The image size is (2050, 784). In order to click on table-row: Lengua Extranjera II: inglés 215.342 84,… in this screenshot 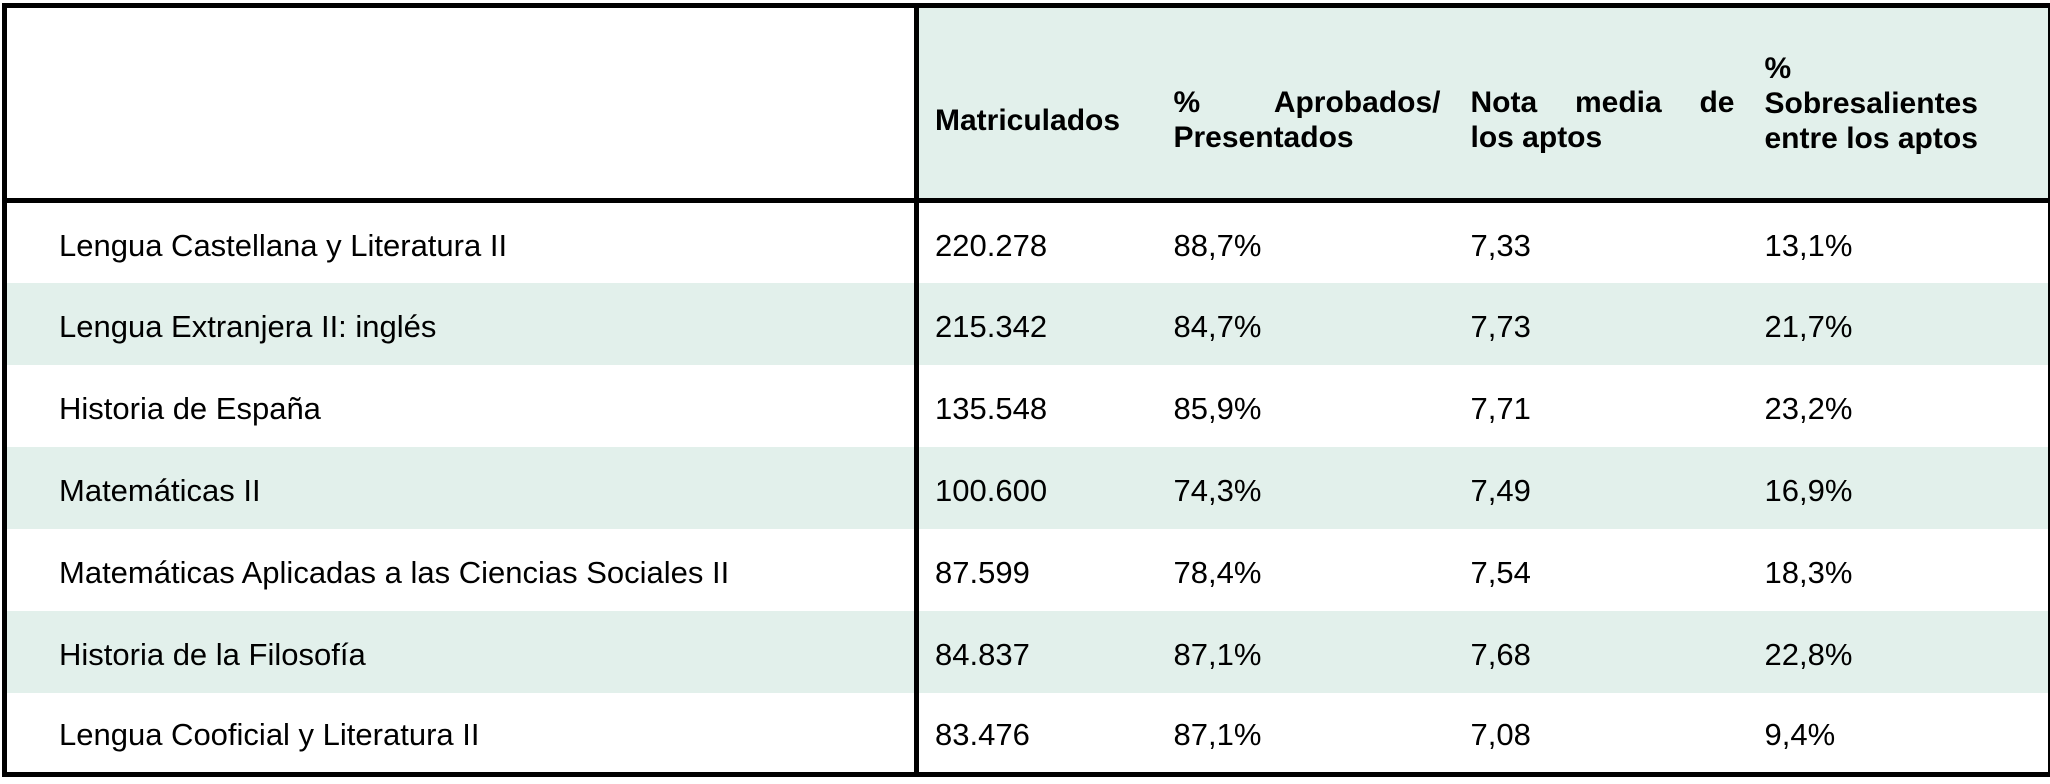, I will do `click(1026, 323)`.